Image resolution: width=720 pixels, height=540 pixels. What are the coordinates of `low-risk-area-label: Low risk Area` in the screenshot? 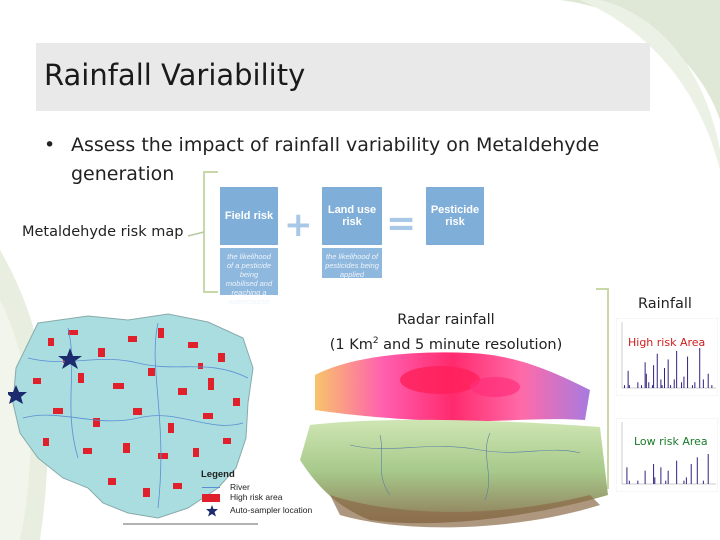 It's located at (671, 441).